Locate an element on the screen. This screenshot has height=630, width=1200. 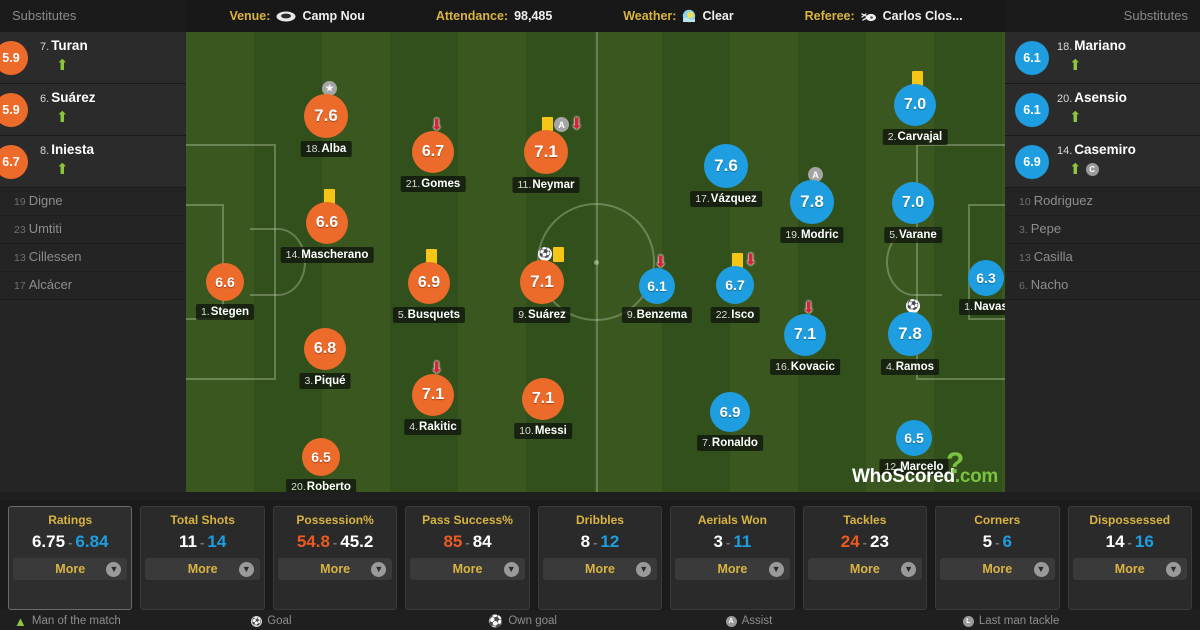
substitute-row-unused: 17 Alcácer is located at coordinates (93, 286).